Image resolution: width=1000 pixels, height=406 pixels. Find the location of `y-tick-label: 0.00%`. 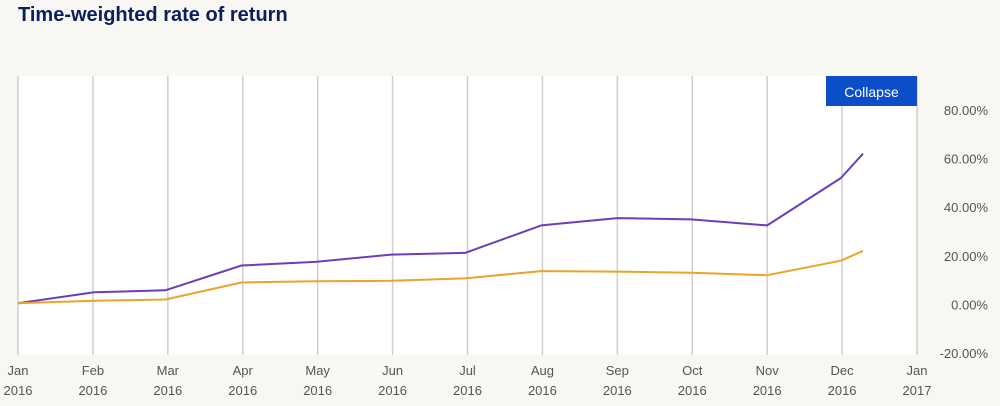

y-tick-label: 0.00% is located at coordinates (969, 304).